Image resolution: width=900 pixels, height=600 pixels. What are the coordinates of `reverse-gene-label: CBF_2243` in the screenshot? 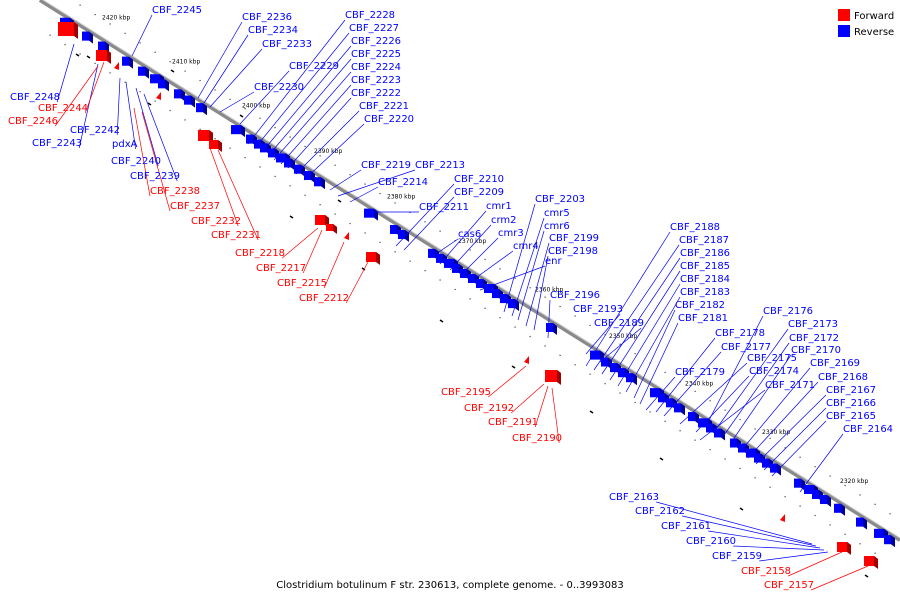 It's located at (57, 143).